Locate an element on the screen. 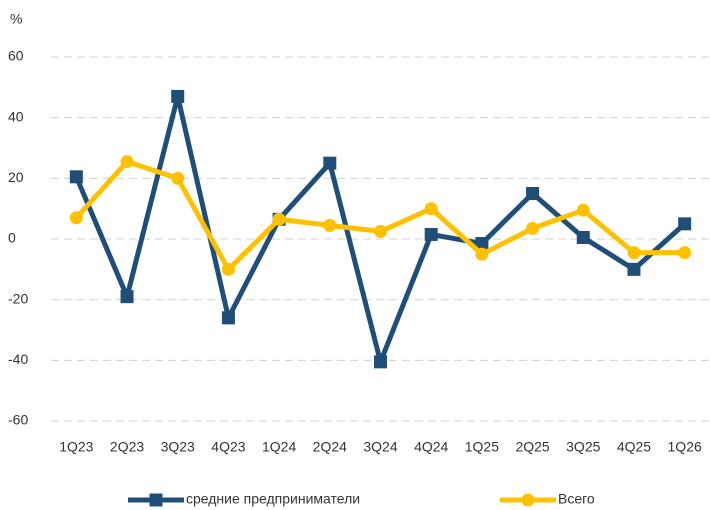  x-tick-label: 1Q25 is located at coordinates (482, 447).